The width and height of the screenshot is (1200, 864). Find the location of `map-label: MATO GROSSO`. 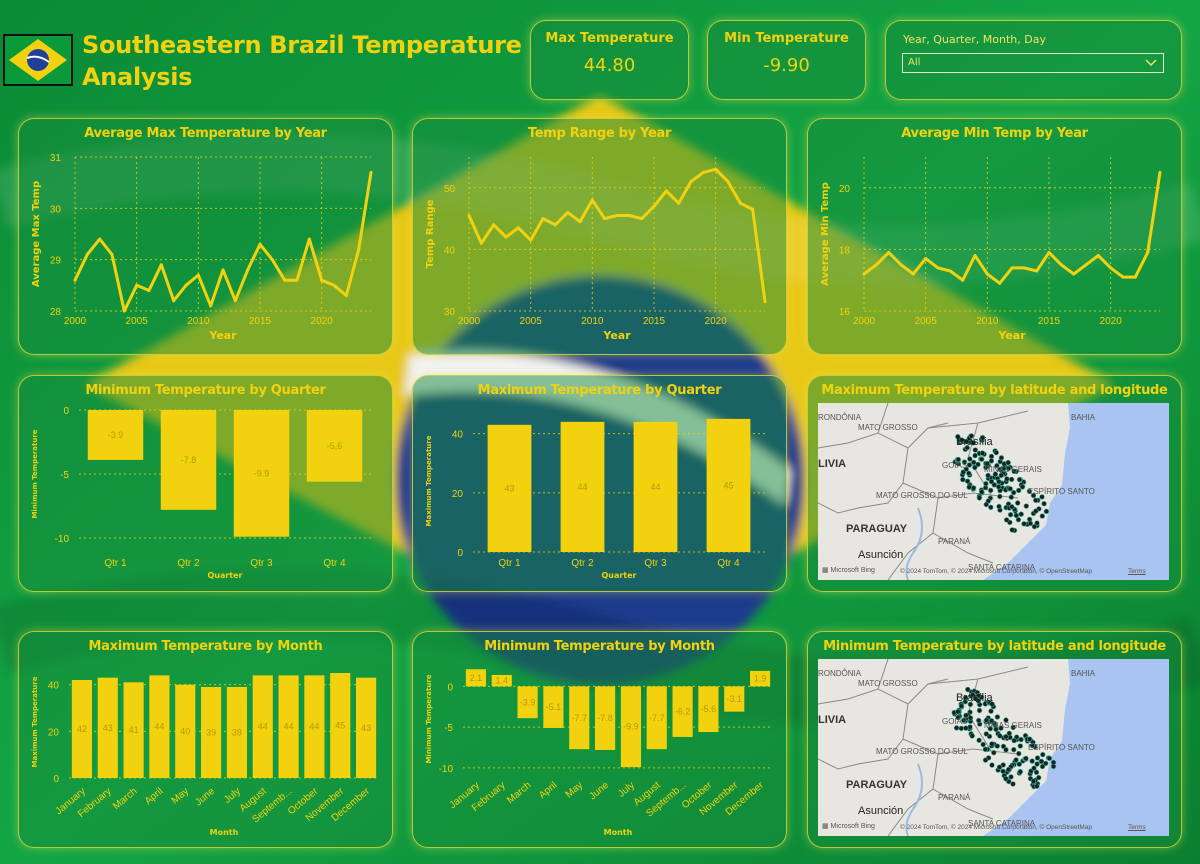

map-label: MATO GROSSO is located at coordinates (888, 683).